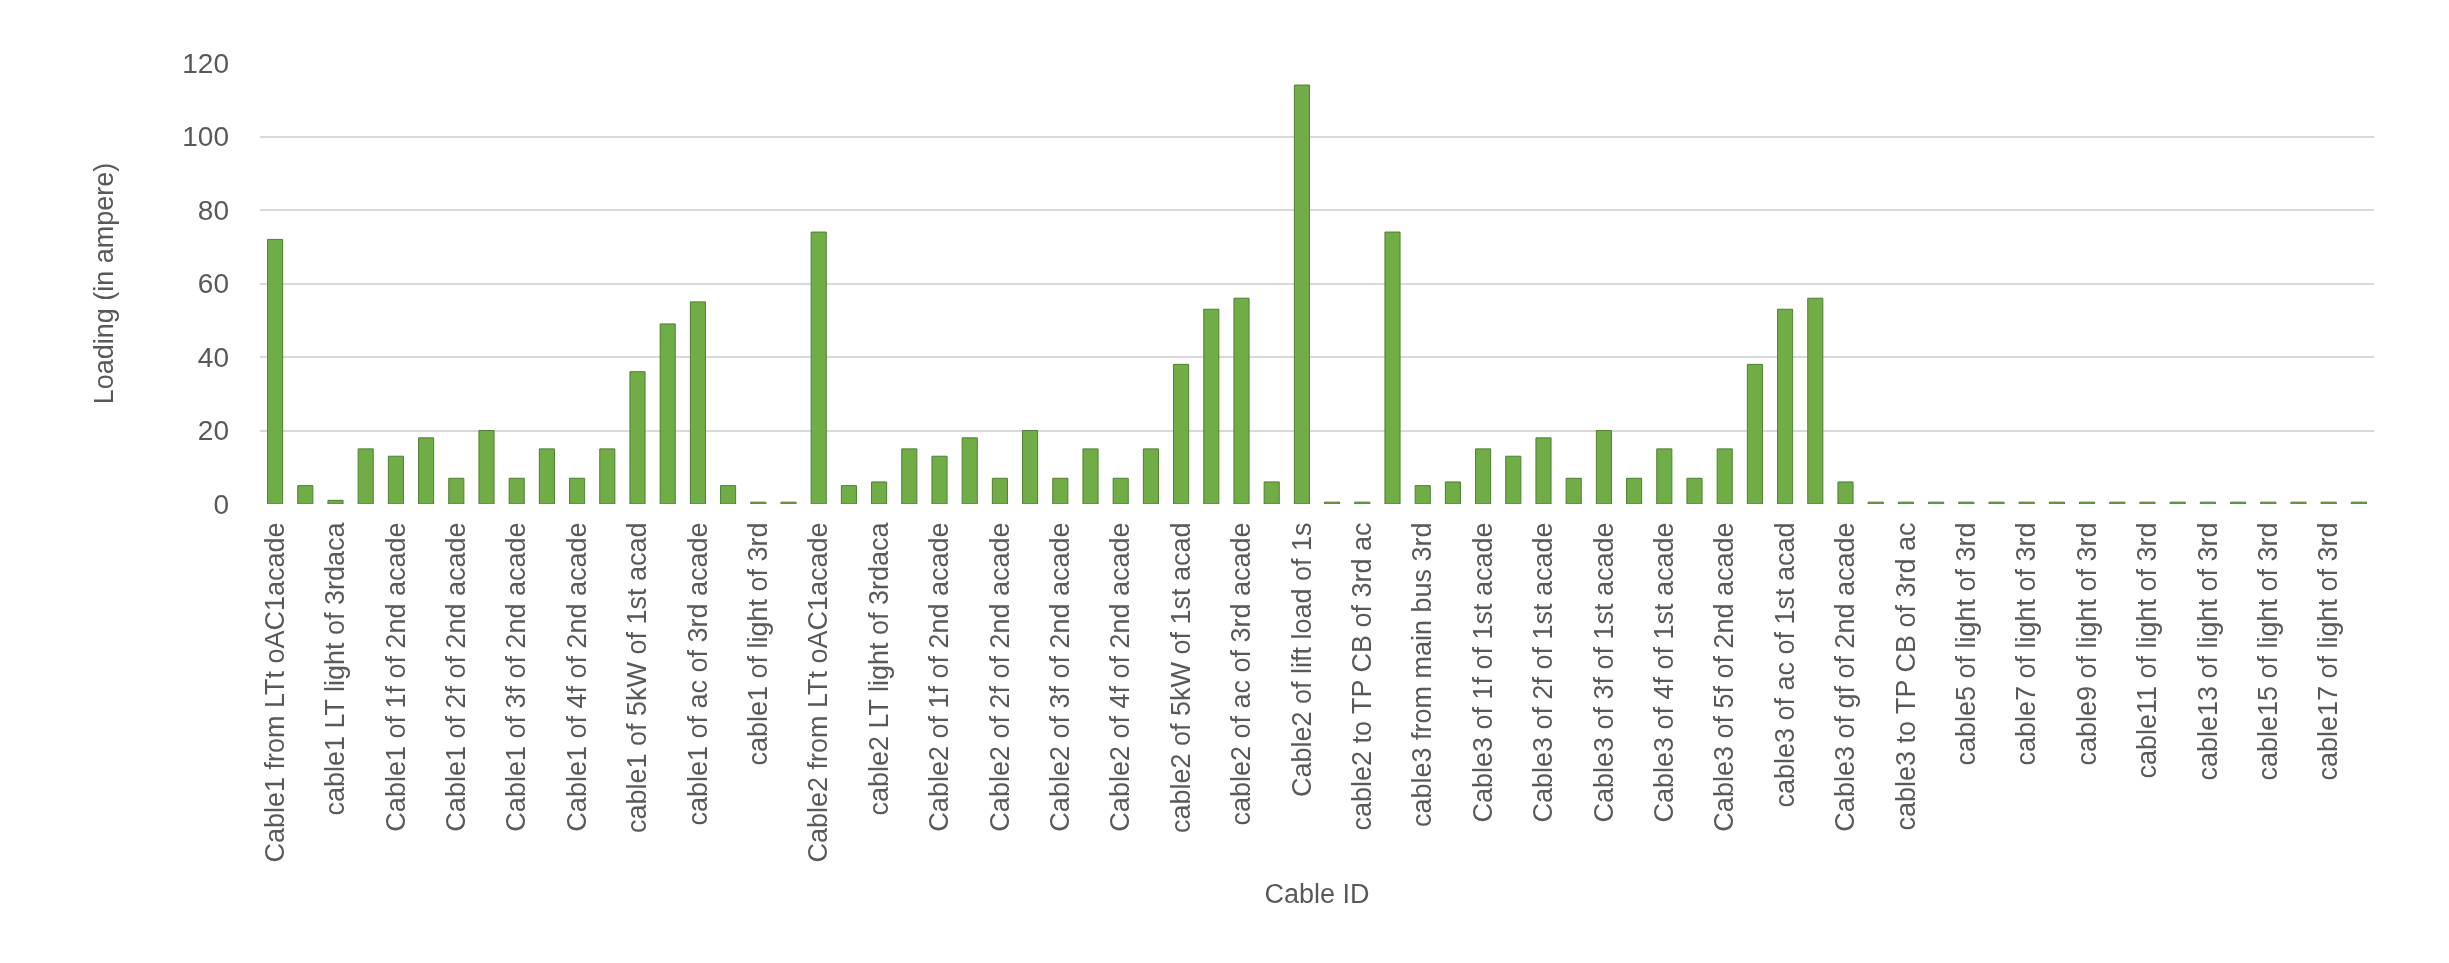 This screenshot has width=2449, height=963. Describe the element at coordinates (516, 677) in the screenshot. I see `x-tick-label: Cable1 of 3f of 2nd acade` at that location.